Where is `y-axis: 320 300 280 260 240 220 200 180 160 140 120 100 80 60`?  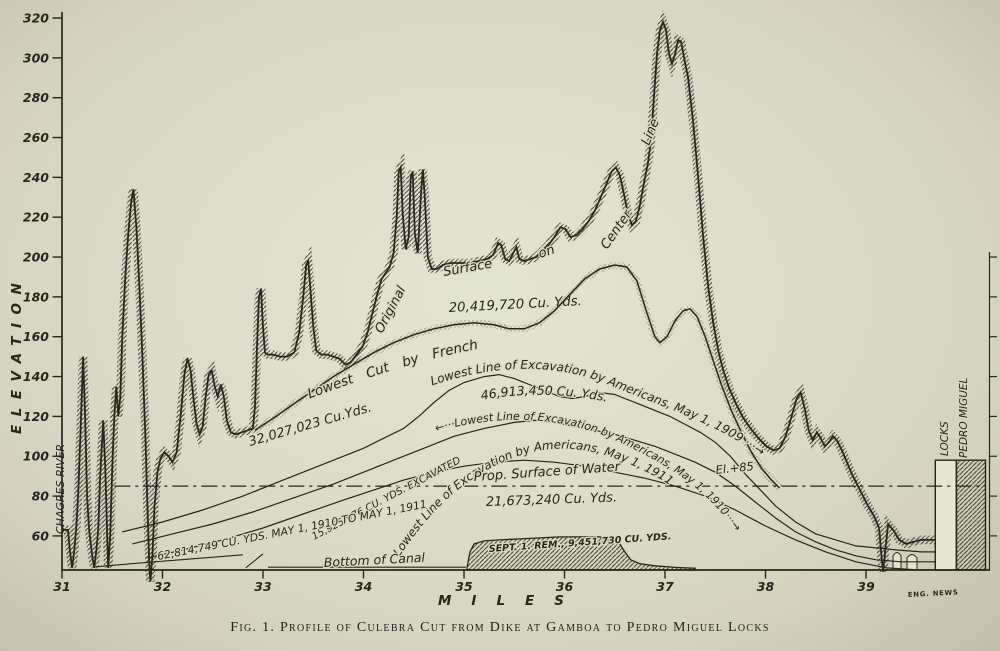 y-axis: 320 300 280 260 240 220 200 180 160 140 120 100 80 60 is located at coordinates (42, 277).